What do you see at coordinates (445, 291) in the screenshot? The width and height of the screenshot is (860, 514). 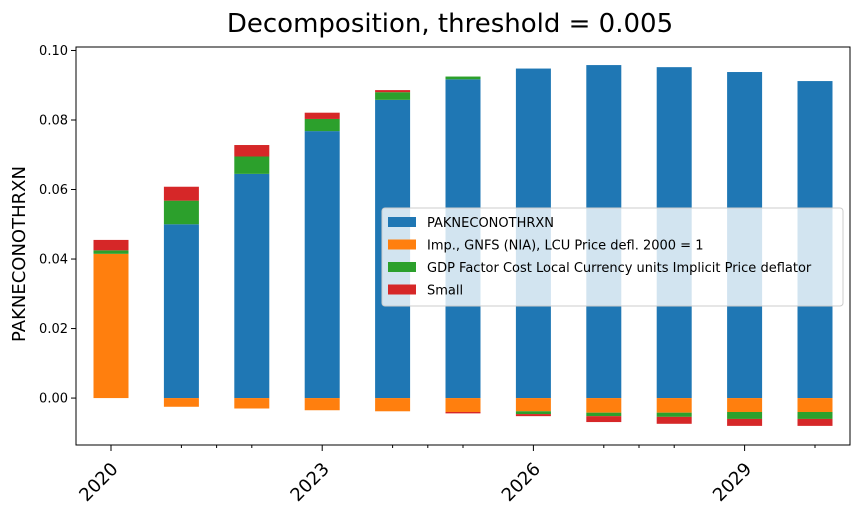 I see `legend-label: Small` at bounding box center [445, 291].